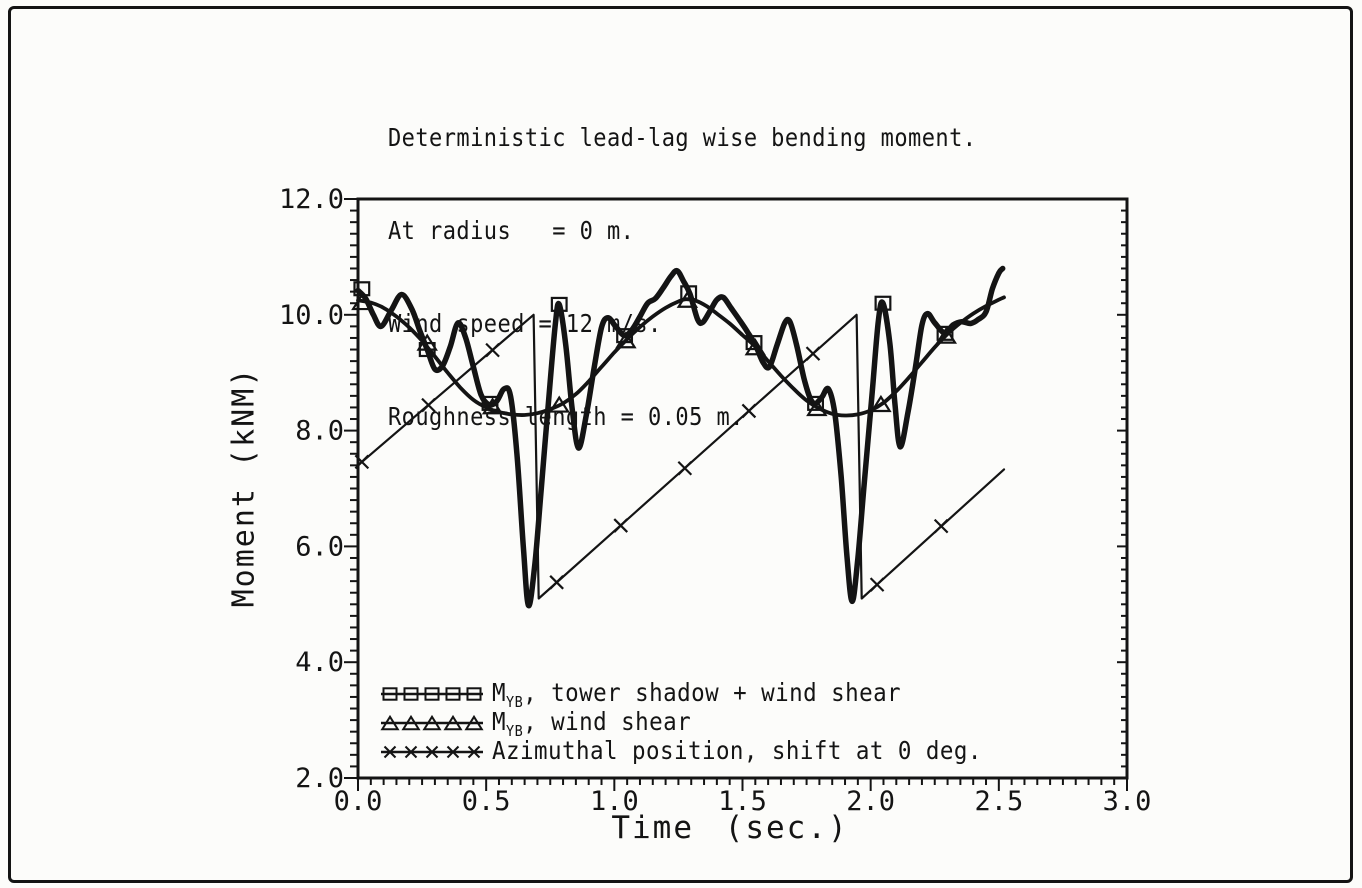  What do you see at coordinates (998, 801) in the screenshot?
I see `x-tick-label: 2.5` at bounding box center [998, 801].